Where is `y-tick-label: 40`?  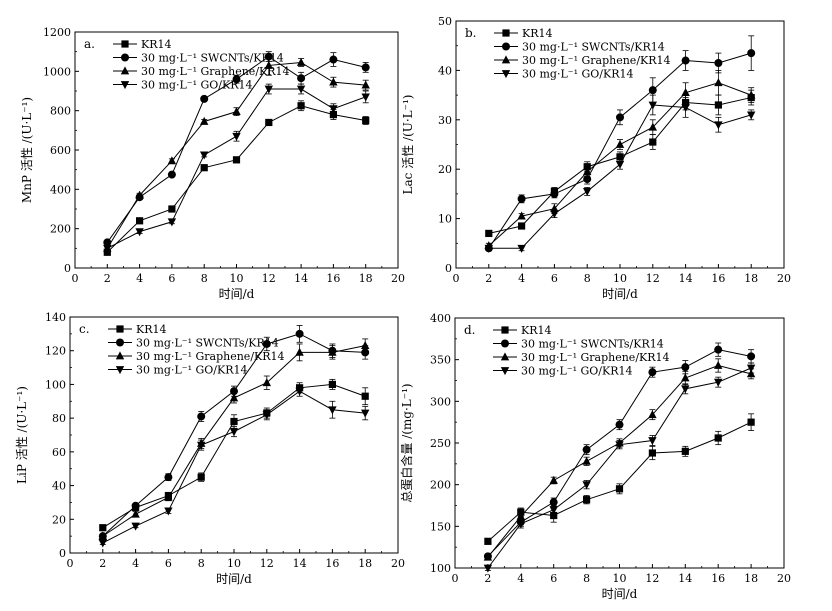 y-tick-label: 40 is located at coordinates (59, 486).